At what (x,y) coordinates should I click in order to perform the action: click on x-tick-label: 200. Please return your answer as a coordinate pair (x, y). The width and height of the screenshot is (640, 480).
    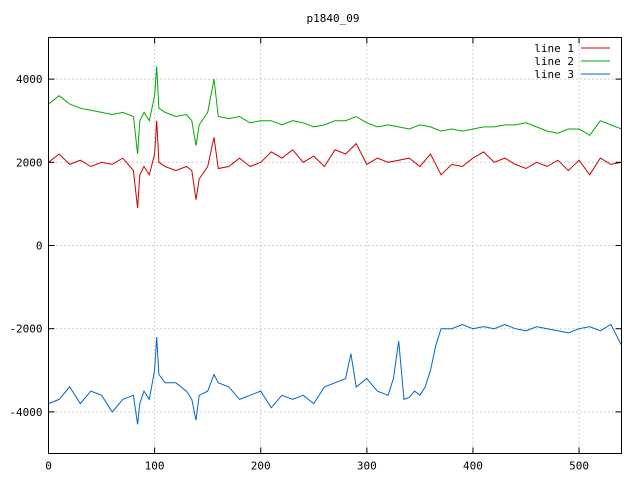
    Looking at the image, I should click on (261, 466).